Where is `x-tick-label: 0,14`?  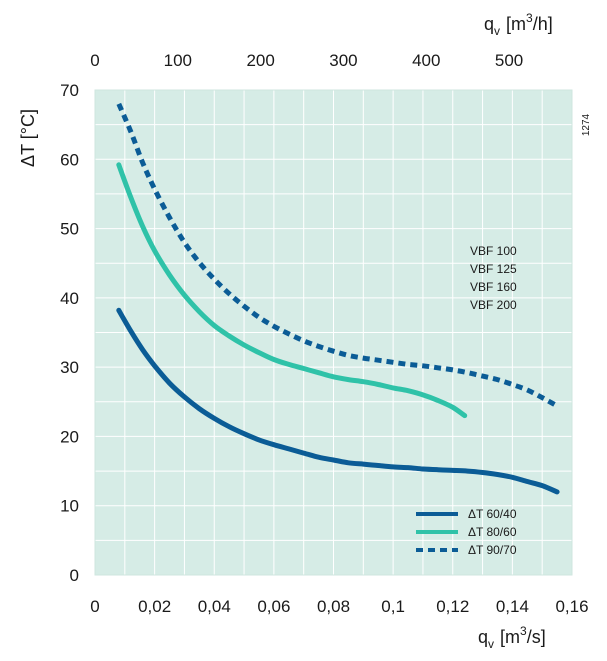
x-tick-label: 0,14 is located at coordinates (512, 606).